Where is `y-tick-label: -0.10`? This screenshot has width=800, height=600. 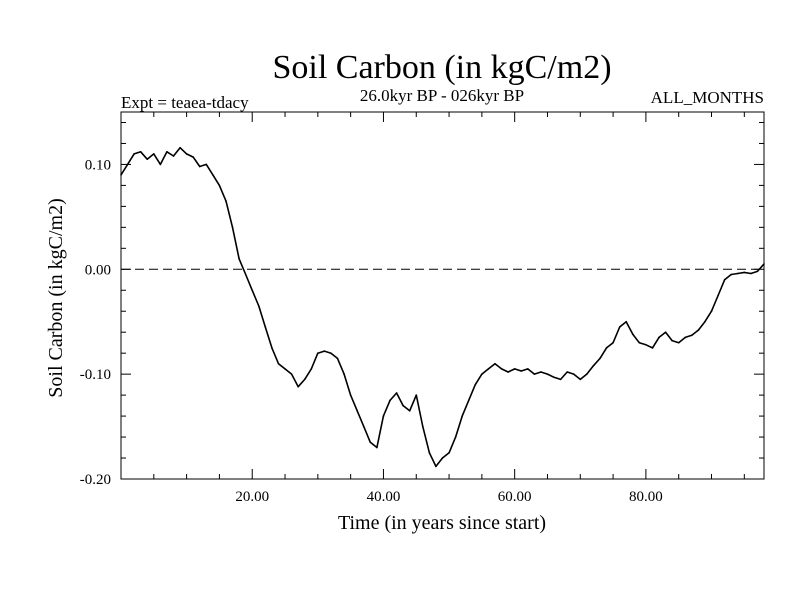 y-tick-label: -0.10 is located at coordinates (95, 375).